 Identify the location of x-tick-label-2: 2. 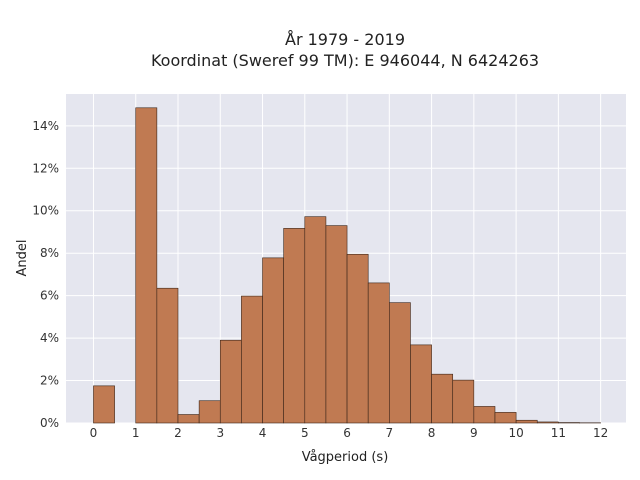
(178, 433).